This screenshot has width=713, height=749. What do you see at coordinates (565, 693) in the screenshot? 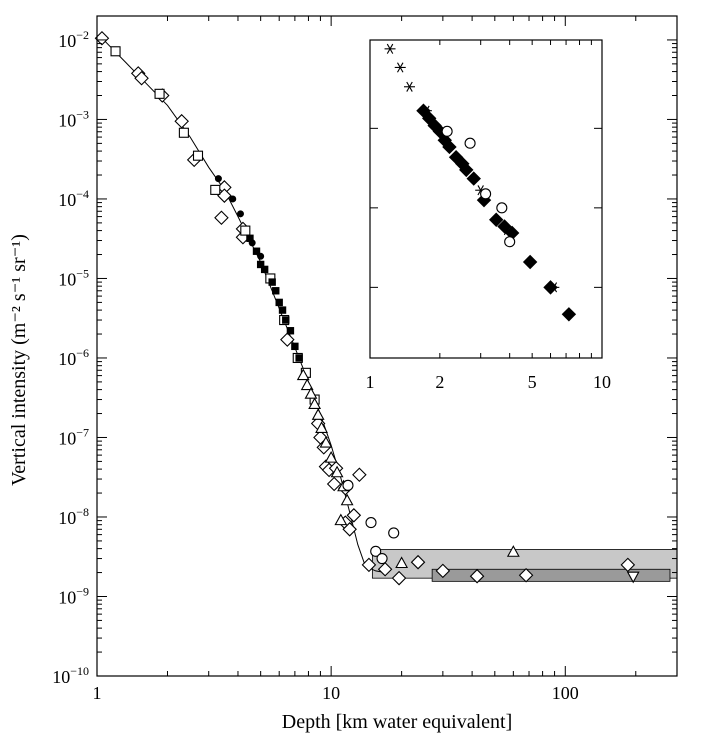
I see `x-tick-label-2: 100` at bounding box center [565, 693].